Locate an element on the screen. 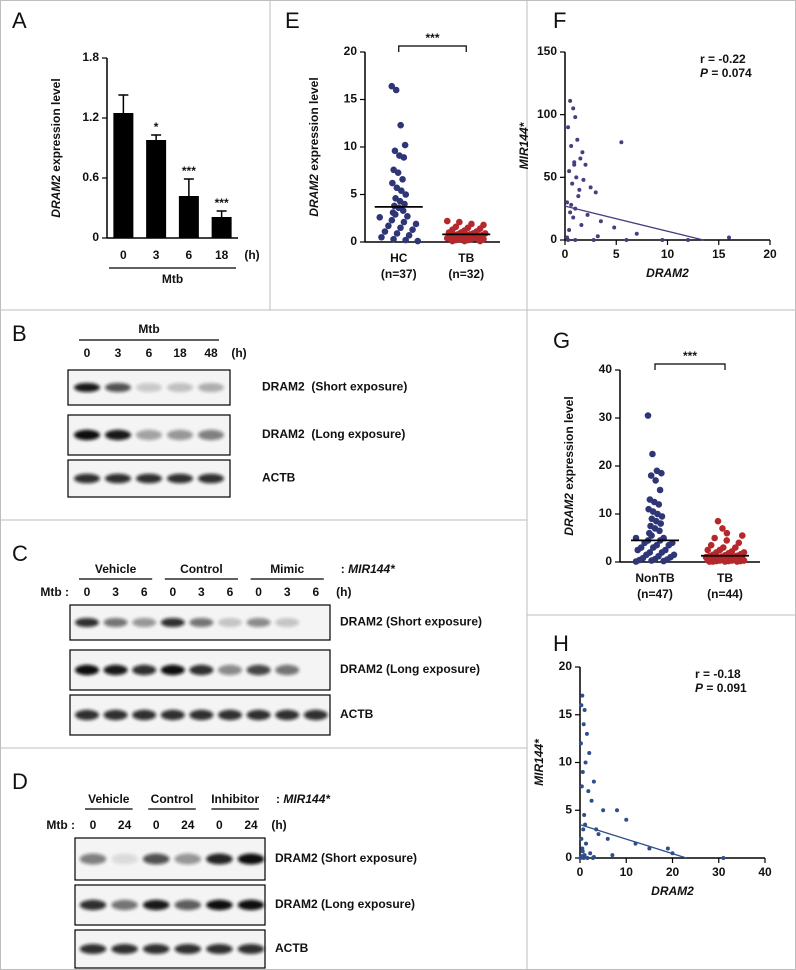 This screenshot has width=796, height=970. stat-p: P = 0.091 is located at coordinates (721, 688).